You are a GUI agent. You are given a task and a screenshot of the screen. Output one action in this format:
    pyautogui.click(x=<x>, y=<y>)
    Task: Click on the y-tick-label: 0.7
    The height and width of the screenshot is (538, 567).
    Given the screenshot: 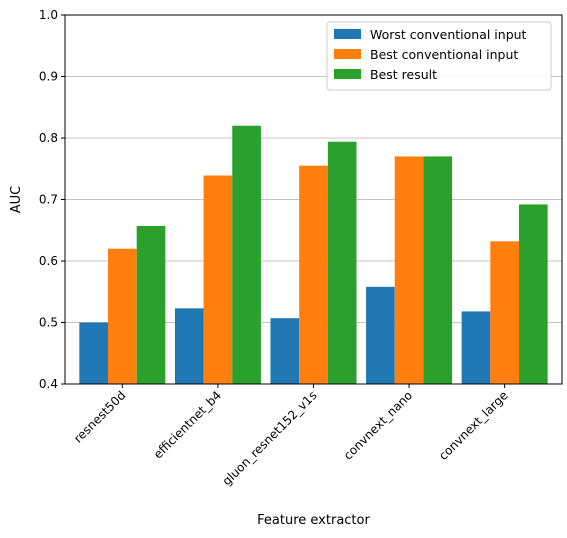 What is the action you would take?
    pyautogui.click(x=48, y=200)
    